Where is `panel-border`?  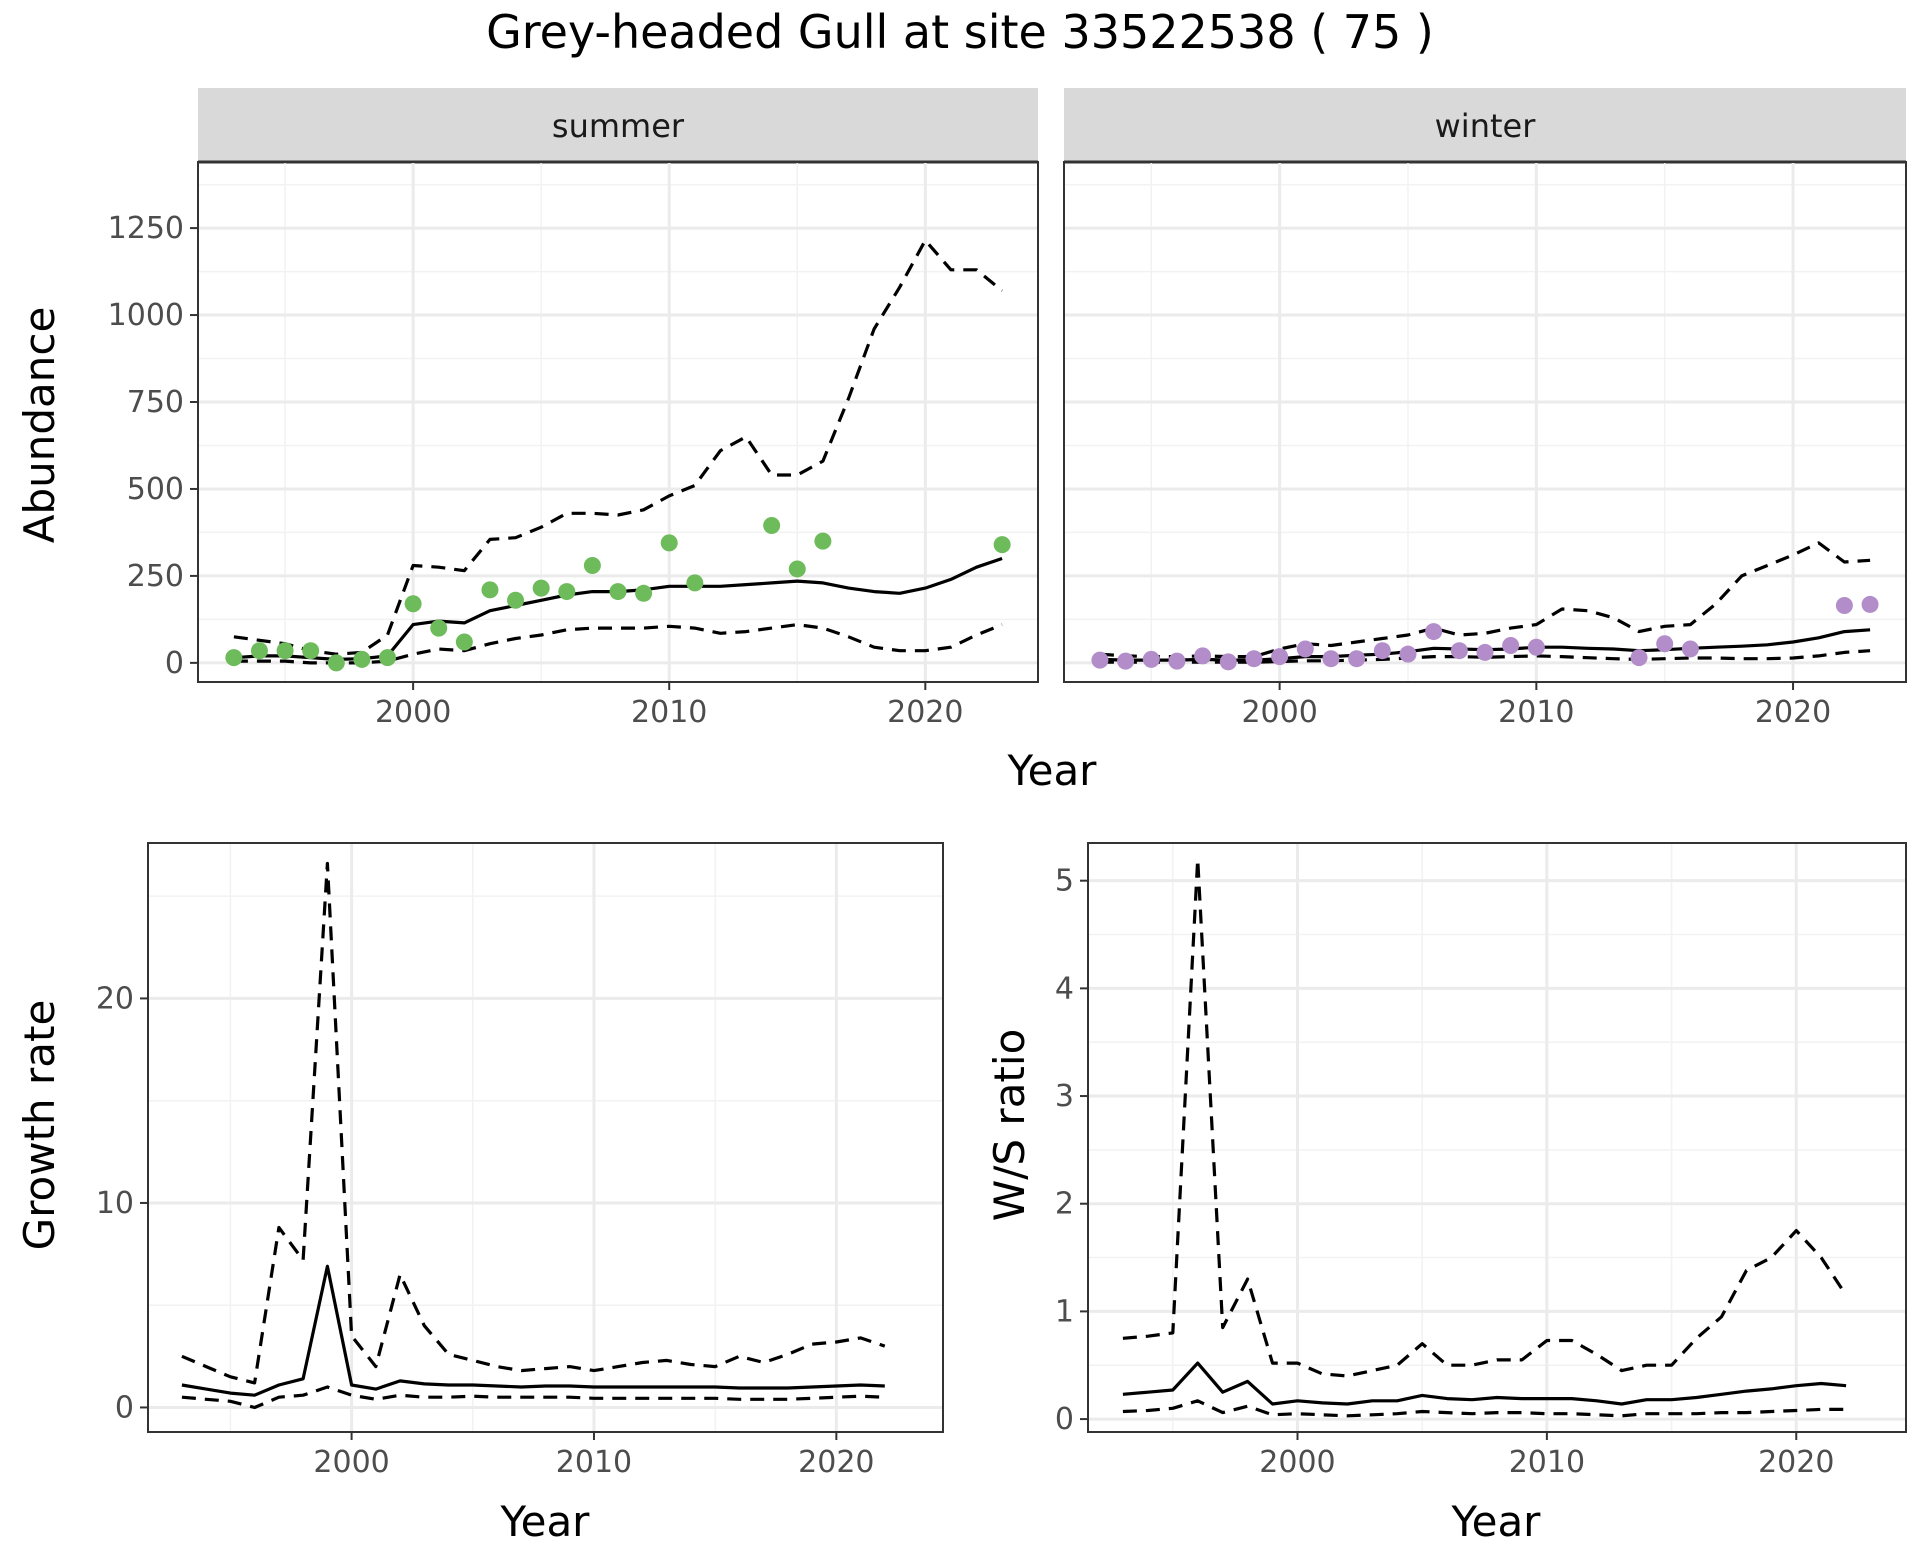
panel-border is located at coordinates (1485, 422).